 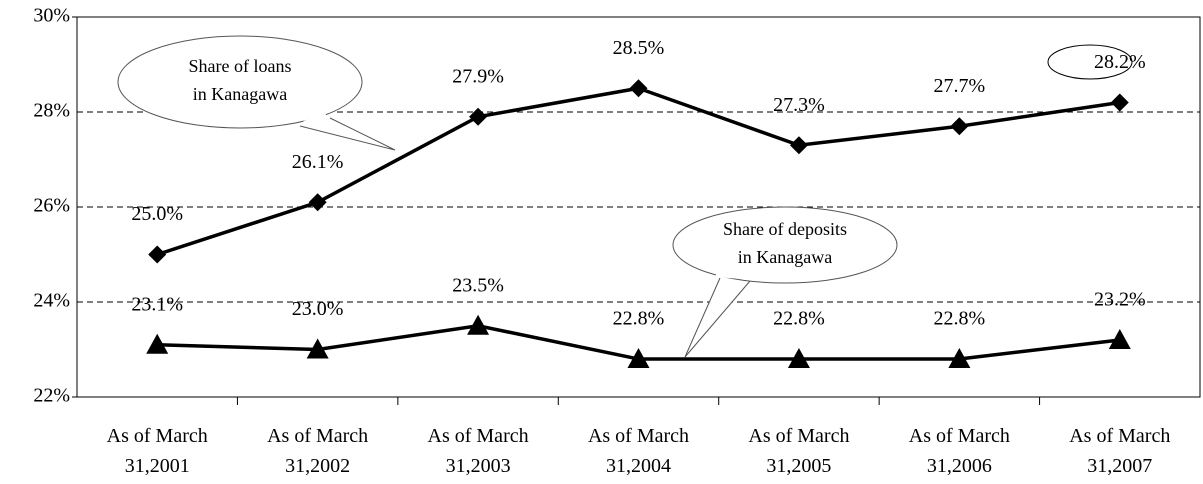 What do you see at coordinates (317, 451) in the screenshot?
I see `x-tick-label: As of March 31,2002` at bounding box center [317, 451].